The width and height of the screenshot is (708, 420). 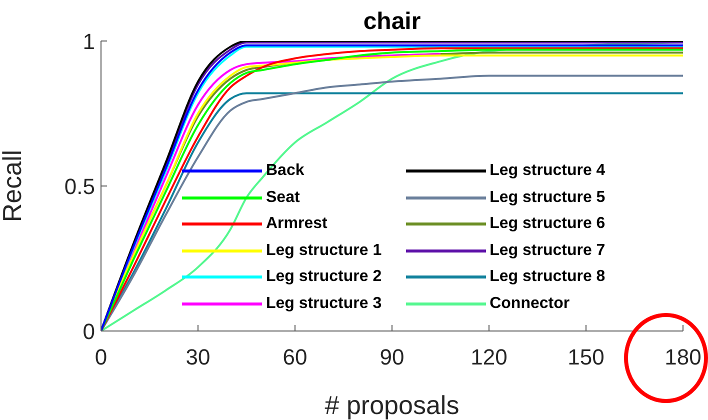 I want to click on x-tick-label: 180, so click(x=683, y=357).